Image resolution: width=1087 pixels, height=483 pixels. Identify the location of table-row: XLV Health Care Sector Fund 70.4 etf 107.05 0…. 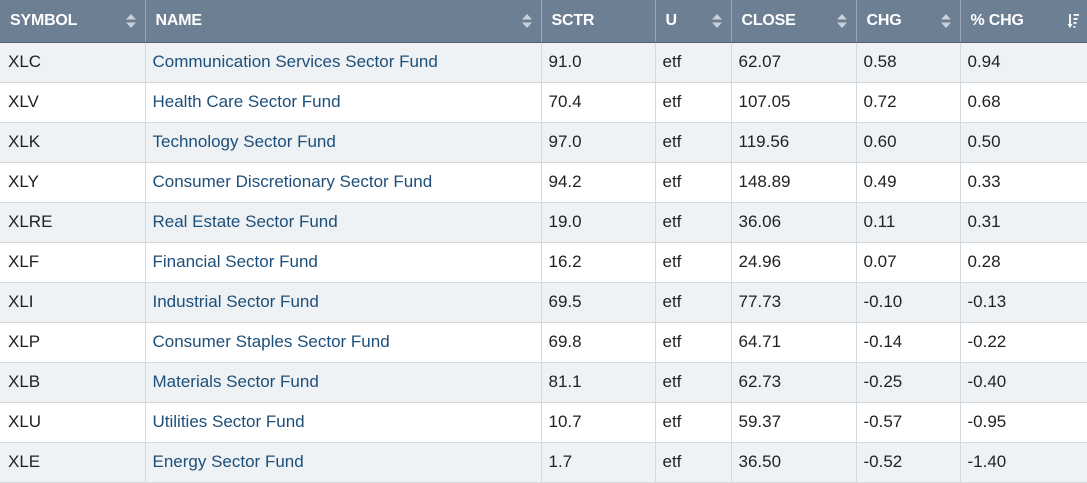
(543, 102).